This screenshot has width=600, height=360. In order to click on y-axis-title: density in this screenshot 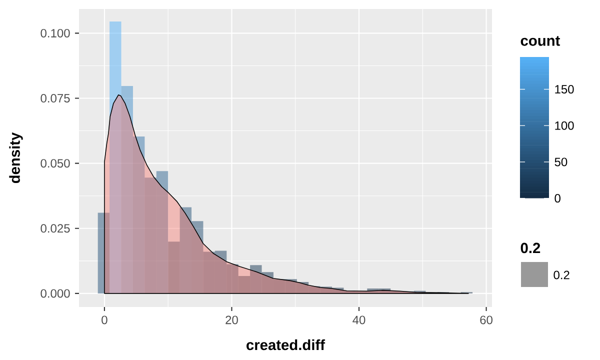, I will do `click(16, 158)`.